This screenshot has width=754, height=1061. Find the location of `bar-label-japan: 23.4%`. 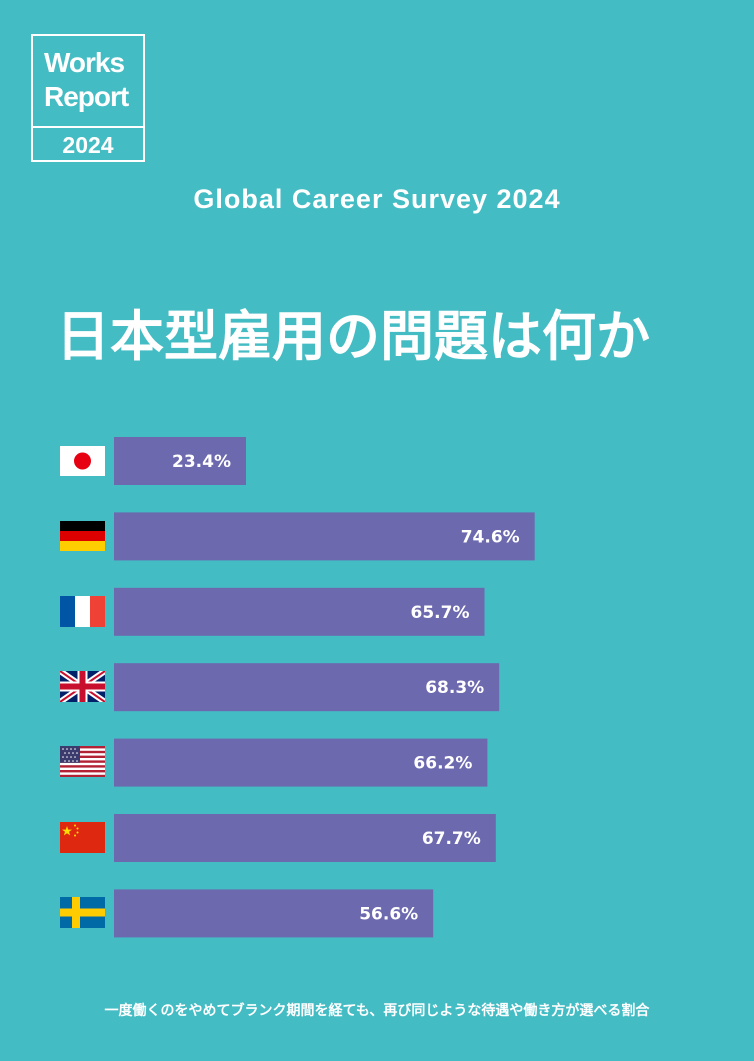

bar-label-japan: 23.4% is located at coordinates (201, 462).